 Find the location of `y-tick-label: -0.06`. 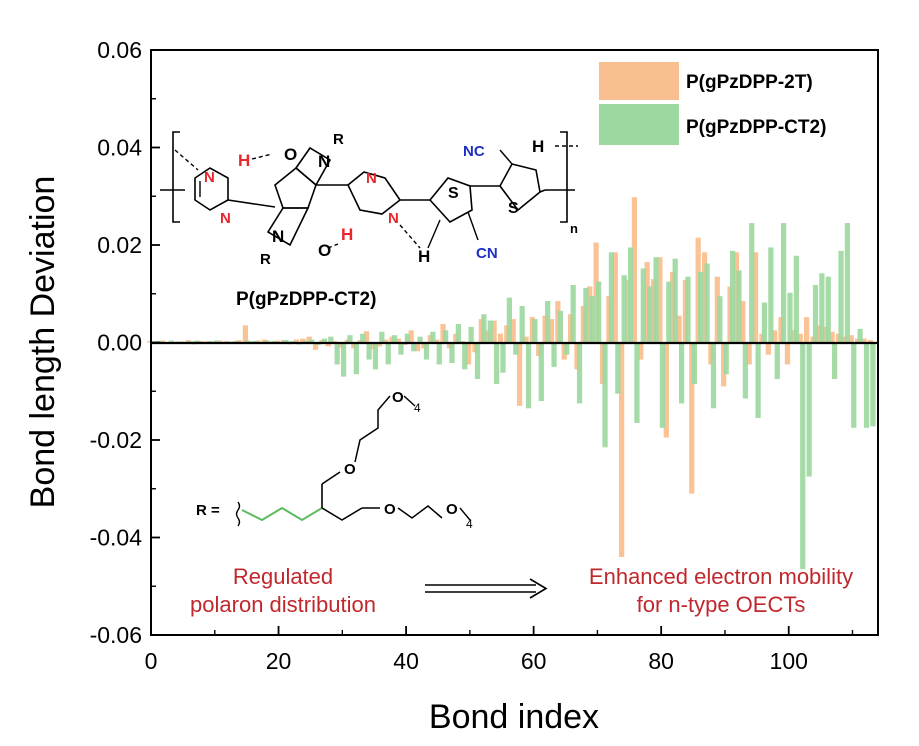

y-tick-label: -0.06 is located at coordinates (116, 635).